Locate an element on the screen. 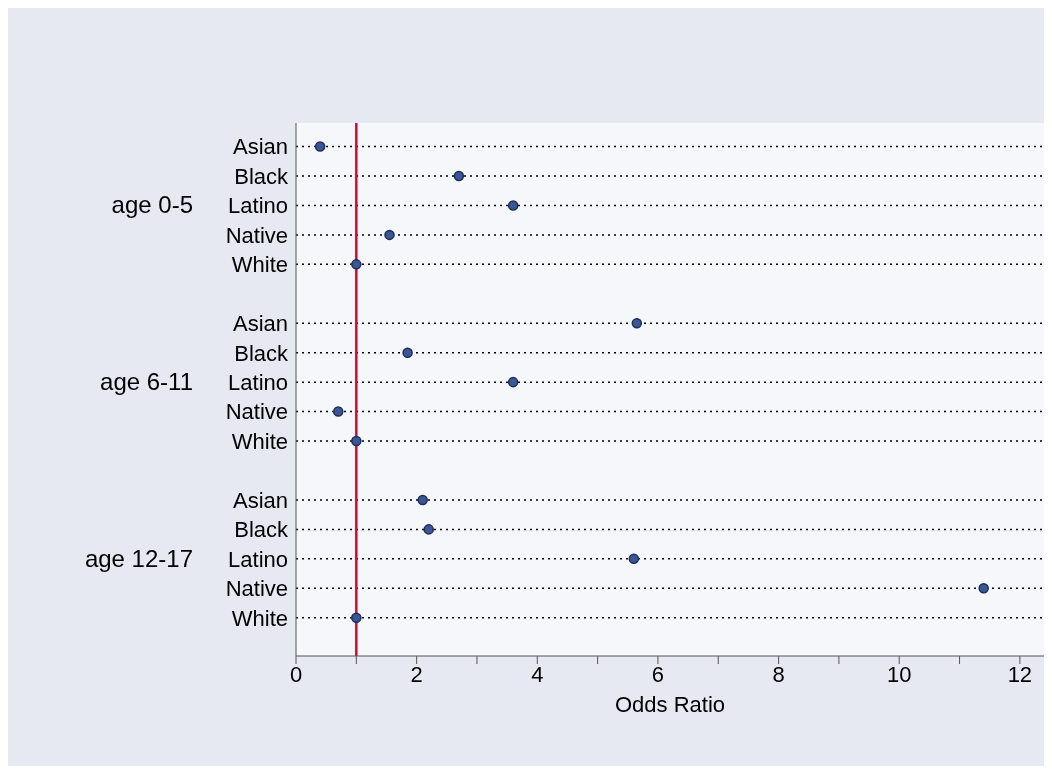  x-tick-label: 2 is located at coordinates (416, 674).